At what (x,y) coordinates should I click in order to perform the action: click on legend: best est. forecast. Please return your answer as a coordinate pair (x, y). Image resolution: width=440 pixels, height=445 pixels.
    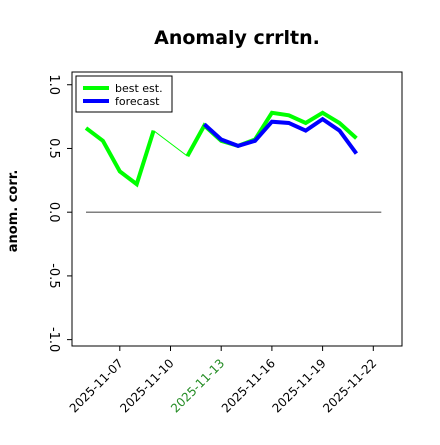
    Looking at the image, I should click on (124, 94).